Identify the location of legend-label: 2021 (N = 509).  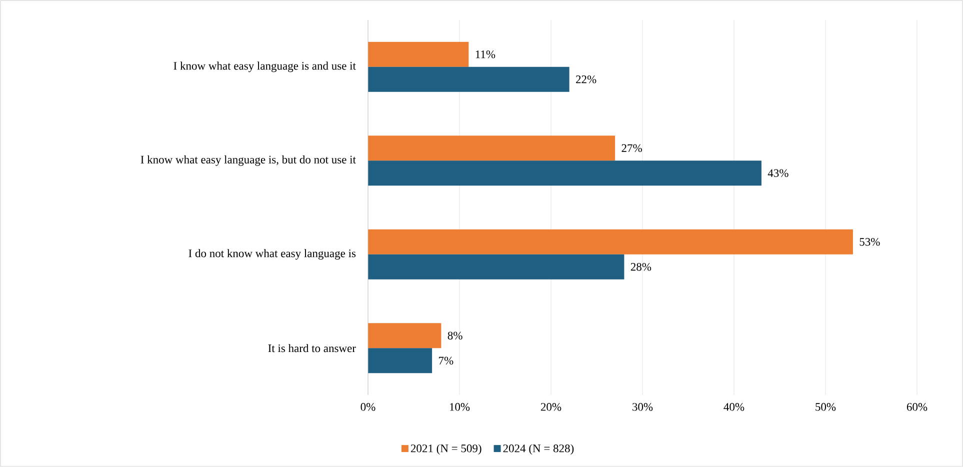
(446, 449).